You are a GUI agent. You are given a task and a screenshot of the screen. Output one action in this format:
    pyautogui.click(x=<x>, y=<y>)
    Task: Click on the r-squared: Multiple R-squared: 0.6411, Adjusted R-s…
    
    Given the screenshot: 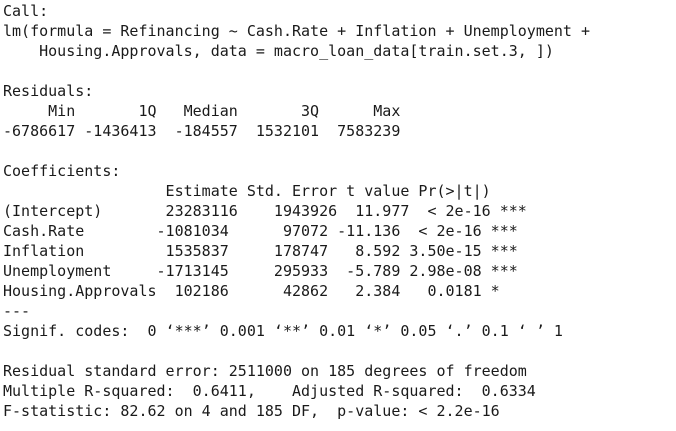 What is the action you would take?
    pyautogui.click(x=274, y=391)
    